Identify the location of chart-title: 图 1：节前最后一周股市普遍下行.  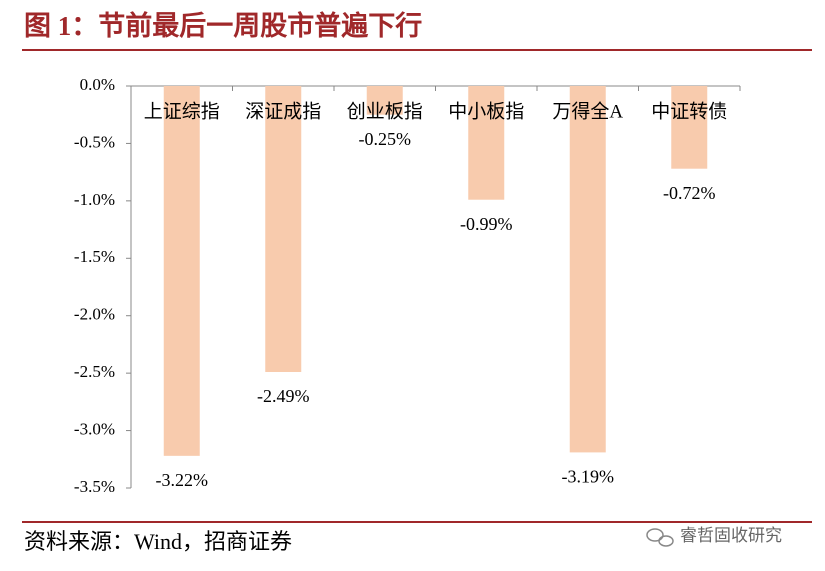
(223, 25).